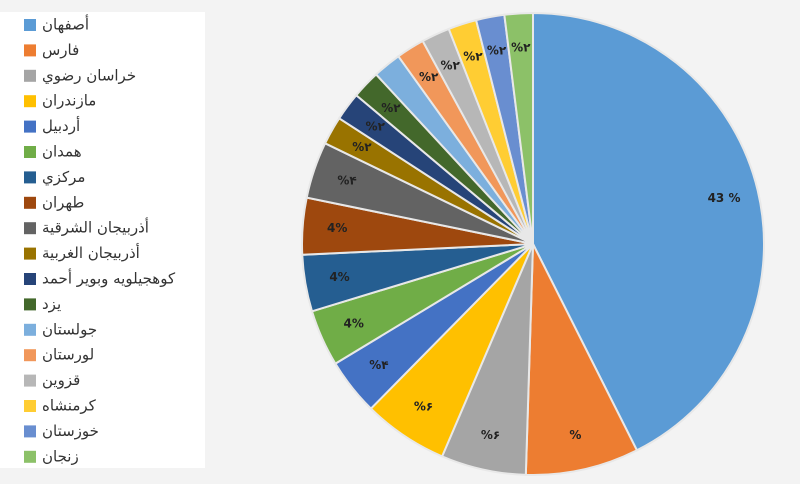 The width and height of the screenshot is (800, 484). What do you see at coordinates (575, 435) in the screenshot?
I see `data-label: %` at bounding box center [575, 435].